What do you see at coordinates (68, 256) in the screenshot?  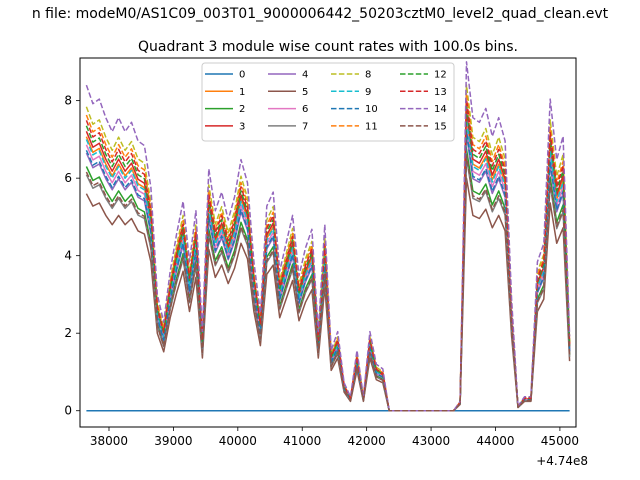 I see `y-tick-label: 4` at bounding box center [68, 256].